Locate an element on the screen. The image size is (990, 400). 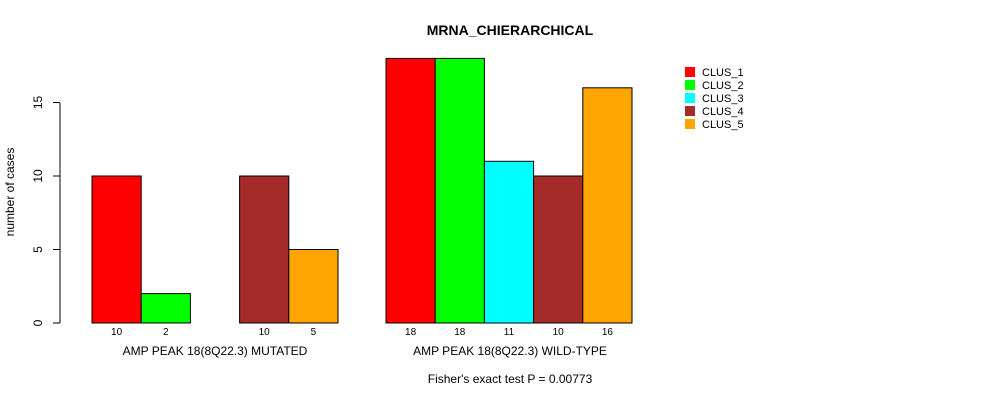
y-tick-label-5: 5 is located at coordinates (38, 249).